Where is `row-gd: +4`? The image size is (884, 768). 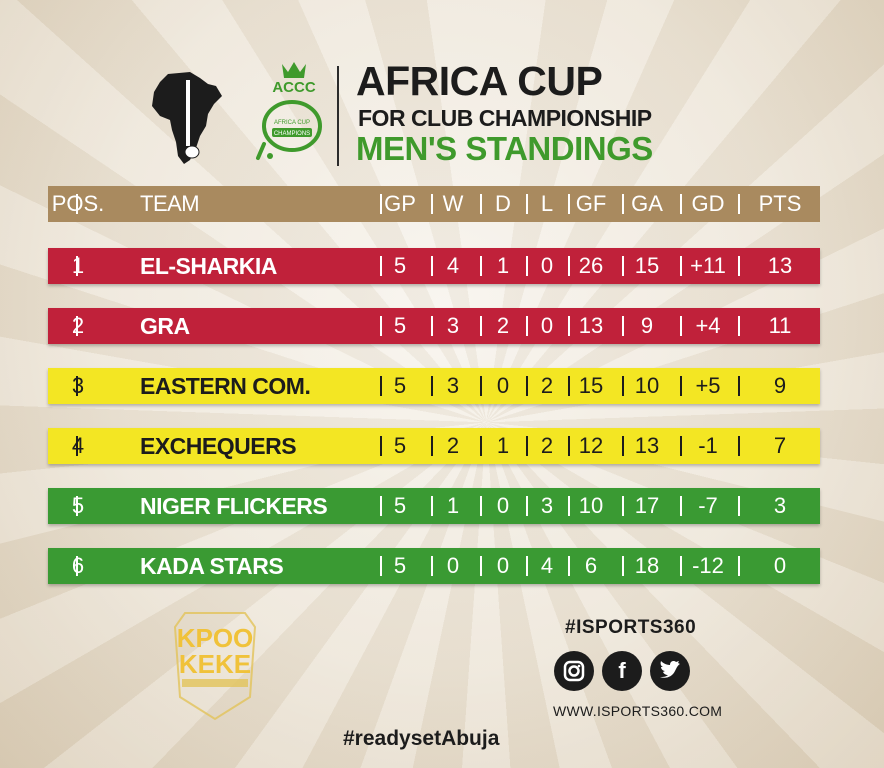 row-gd: +4 is located at coordinates (708, 325).